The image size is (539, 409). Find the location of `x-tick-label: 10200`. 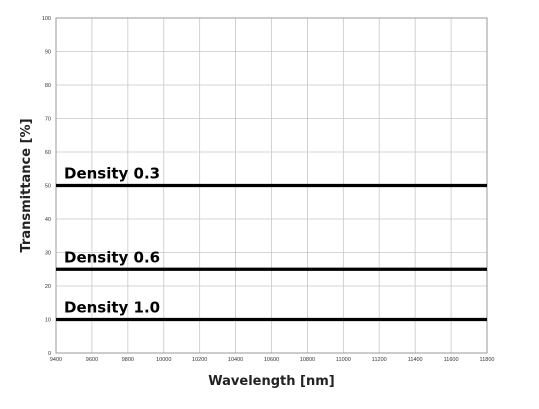

x-tick-label: 10200 is located at coordinates (199, 360).